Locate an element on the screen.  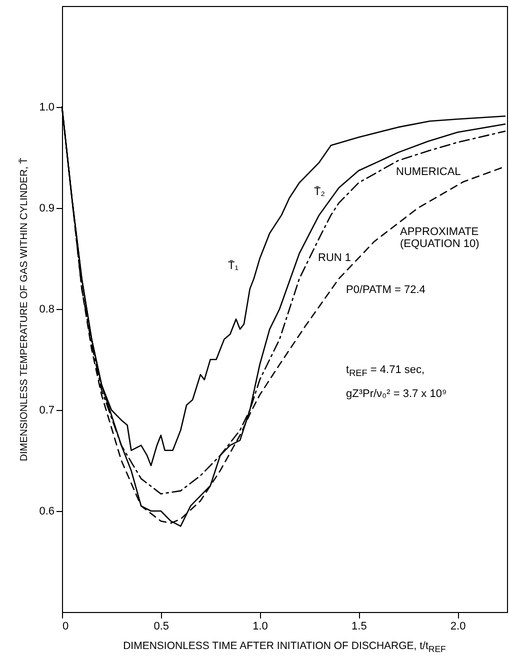
x-tick-label: 0.5 is located at coordinates (162, 626).